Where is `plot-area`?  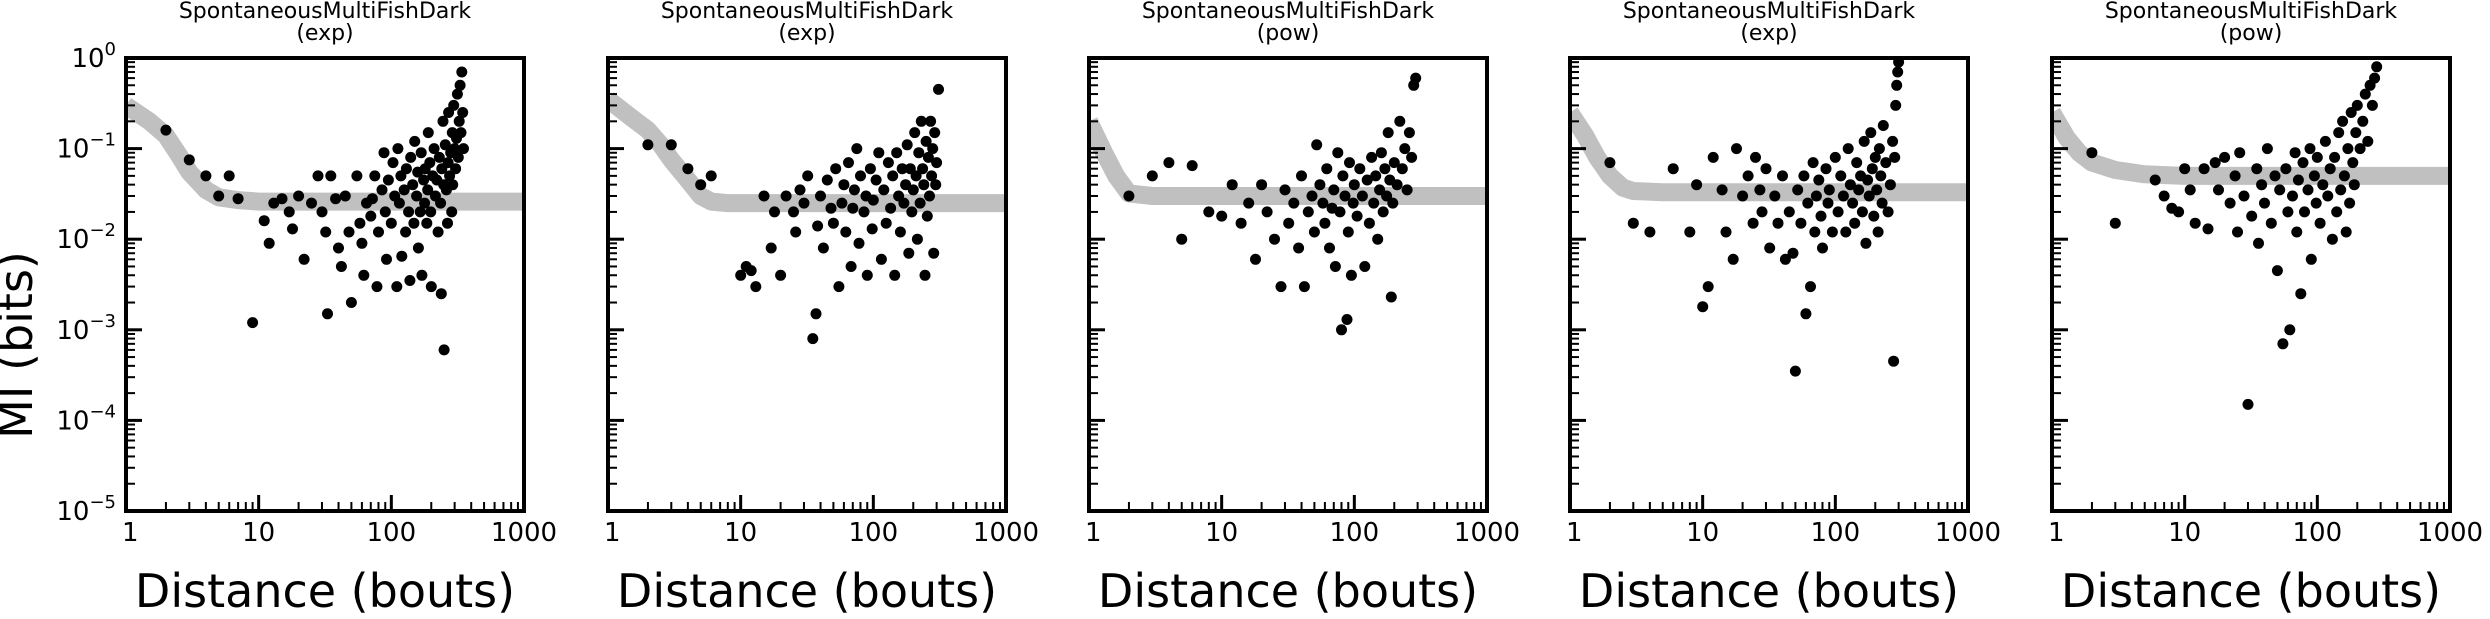
plot-area is located at coordinates (325, 211).